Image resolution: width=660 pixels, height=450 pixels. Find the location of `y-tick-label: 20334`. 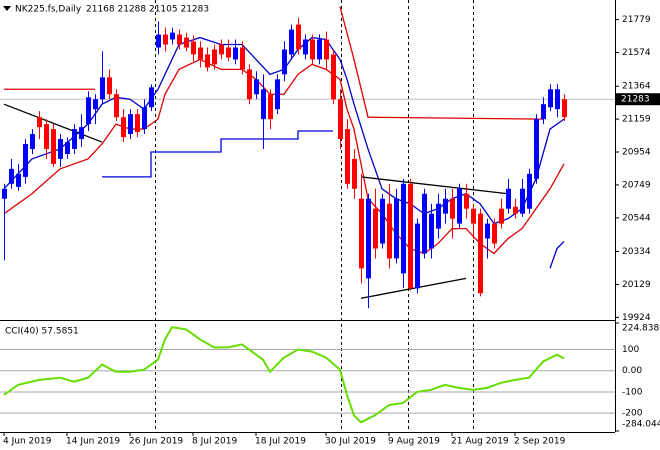

y-tick-label: 20334 is located at coordinates (636, 252).